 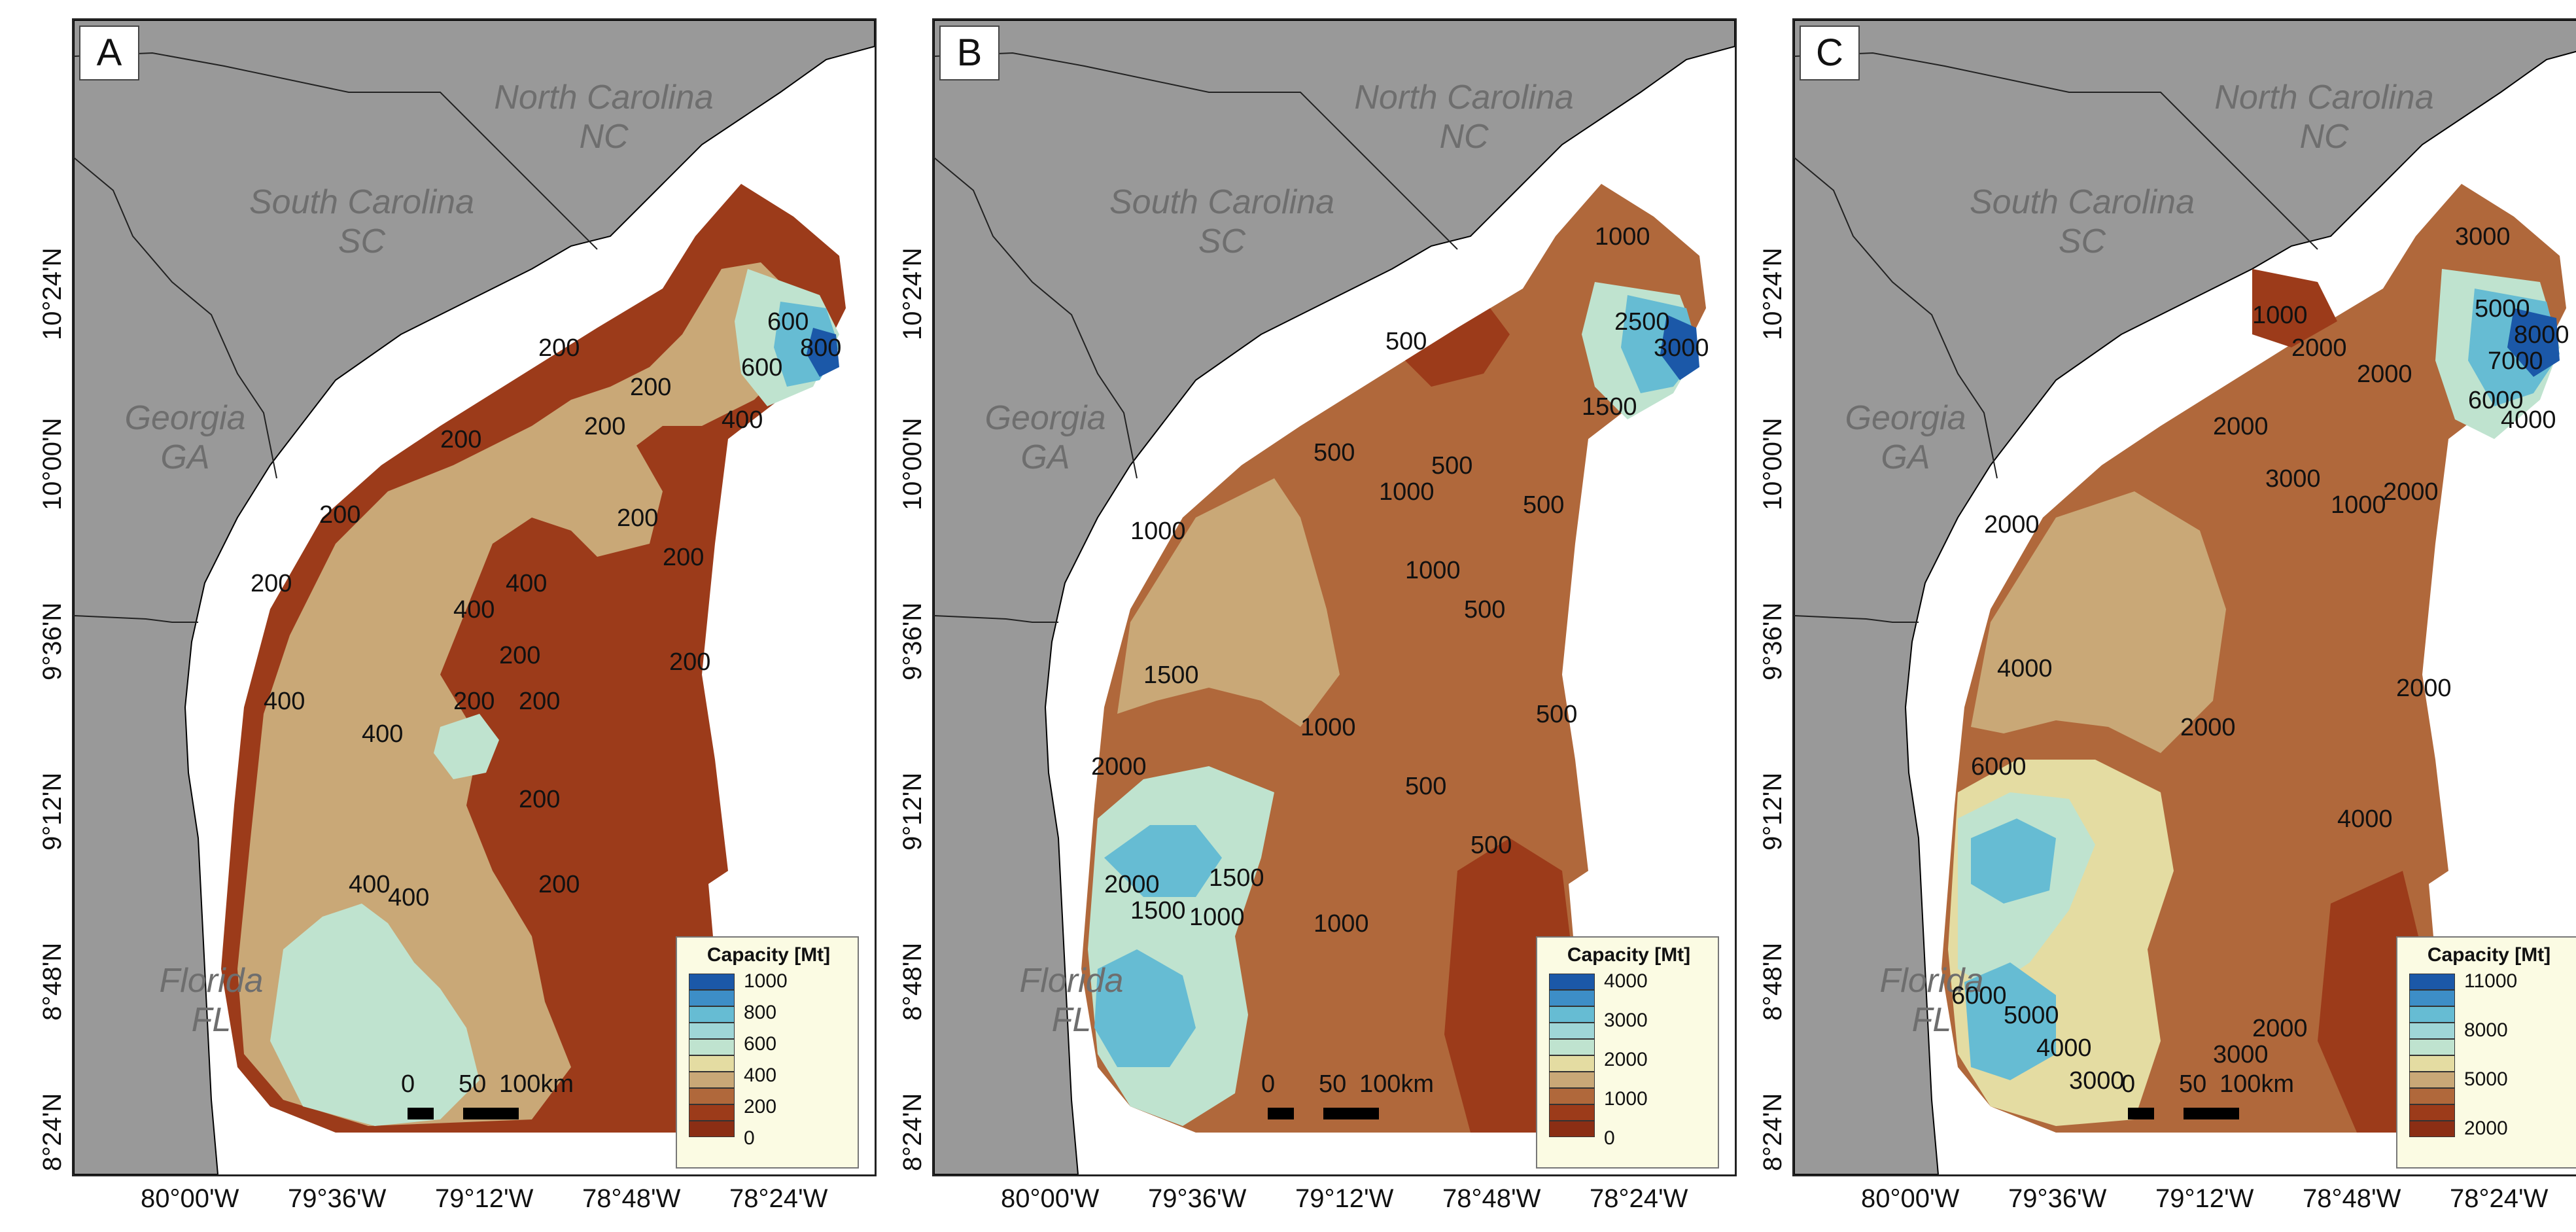 I want to click on state-label-fl: Florida FL, so click(x=1932, y=1000).